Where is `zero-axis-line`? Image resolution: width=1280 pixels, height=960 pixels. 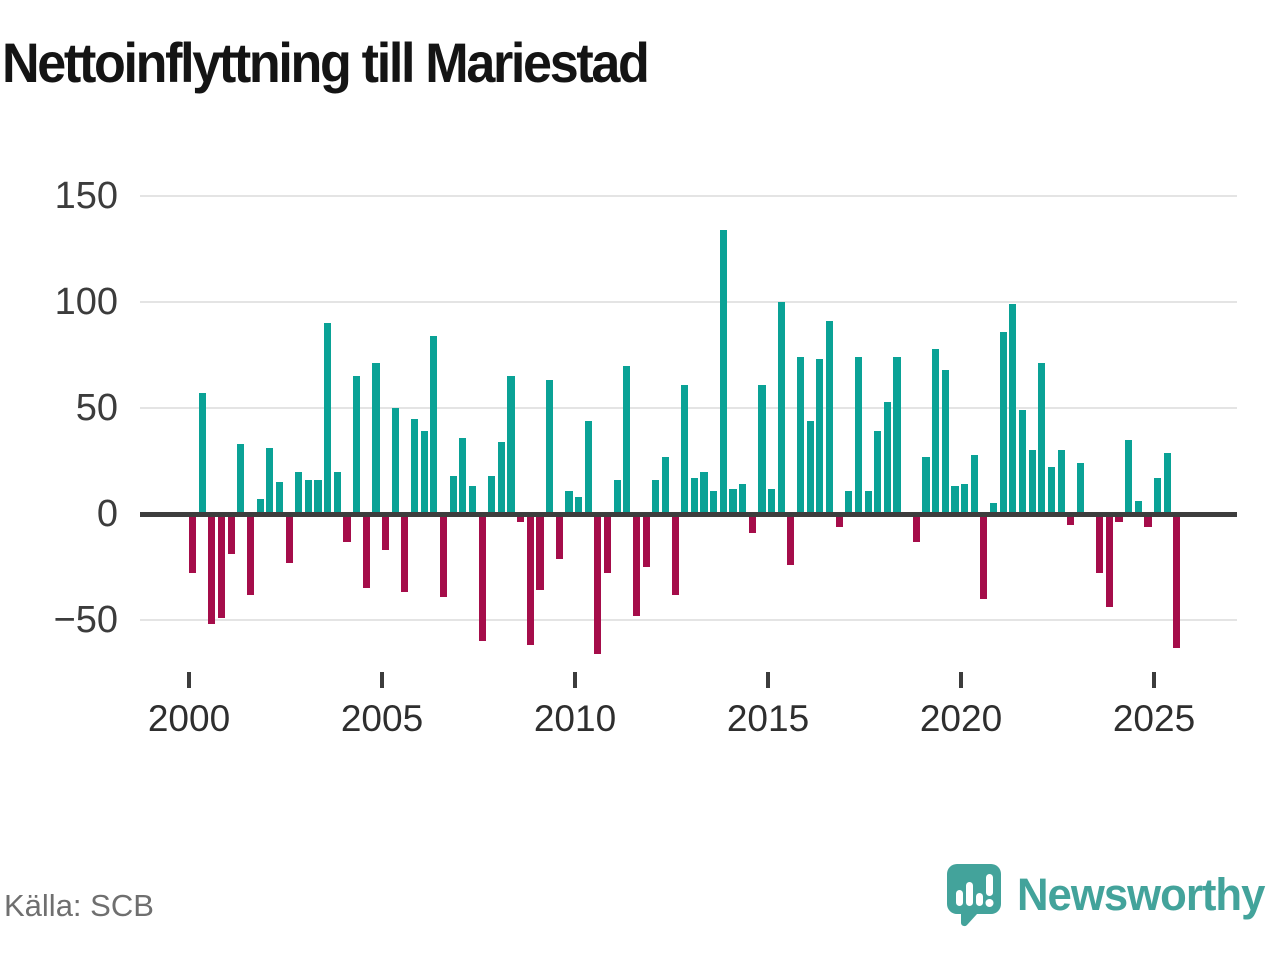 zero-axis-line is located at coordinates (688, 514).